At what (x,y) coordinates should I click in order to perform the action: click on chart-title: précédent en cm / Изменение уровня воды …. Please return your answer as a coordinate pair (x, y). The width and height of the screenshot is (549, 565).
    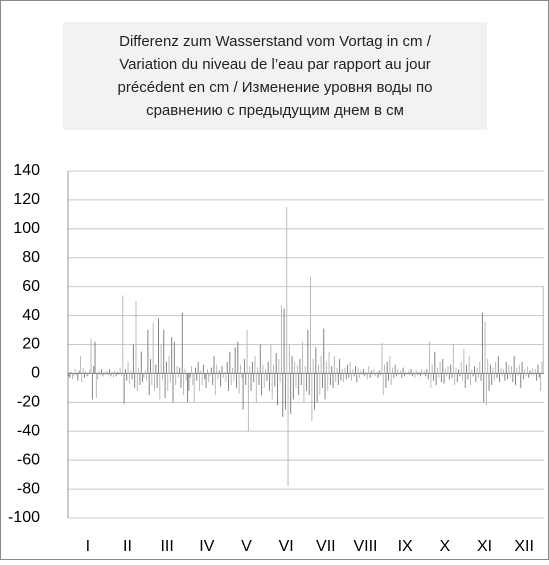
    Looking at the image, I should click on (275, 87).